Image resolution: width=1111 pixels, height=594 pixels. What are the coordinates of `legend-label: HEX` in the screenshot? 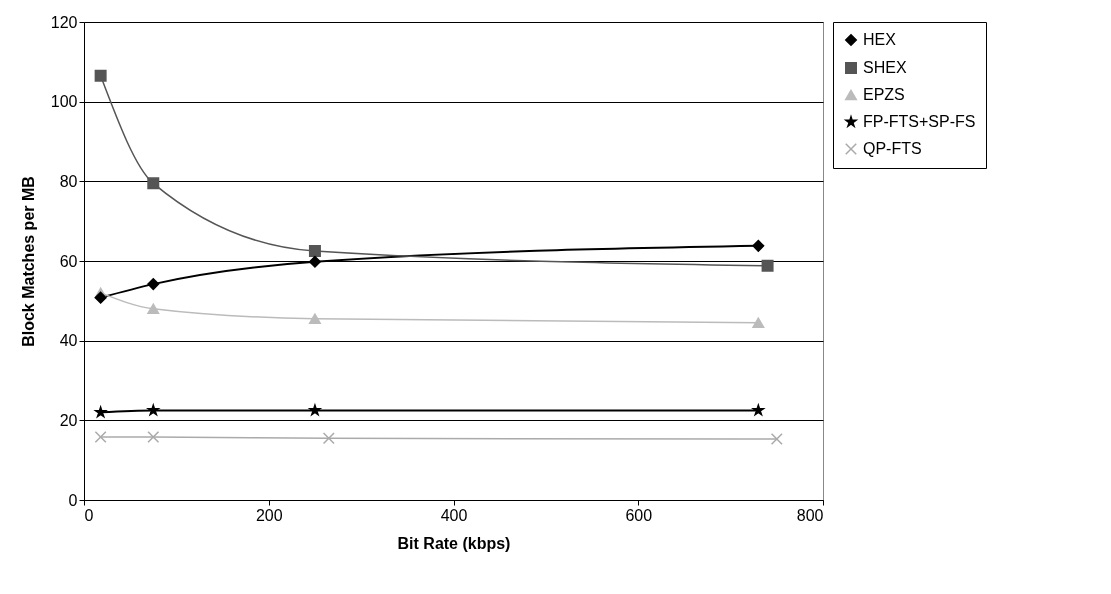 It's located at (880, 39).